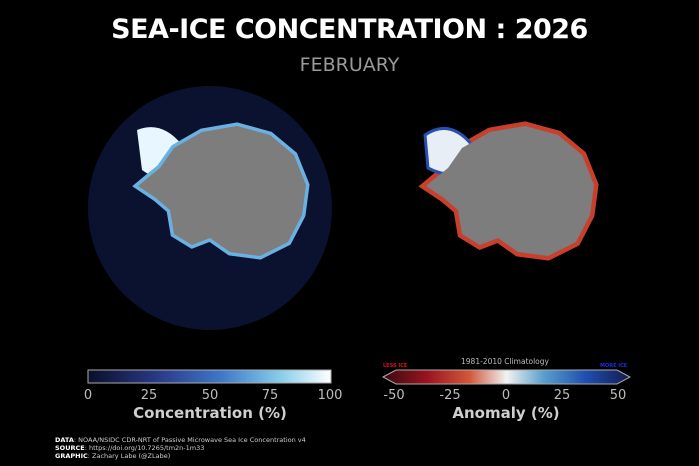 The image size is (699, 466). What do you see at coordinates (149, 395) in the screenshot?
I see `conc-tick: 25` at bounding box center [149, 395].